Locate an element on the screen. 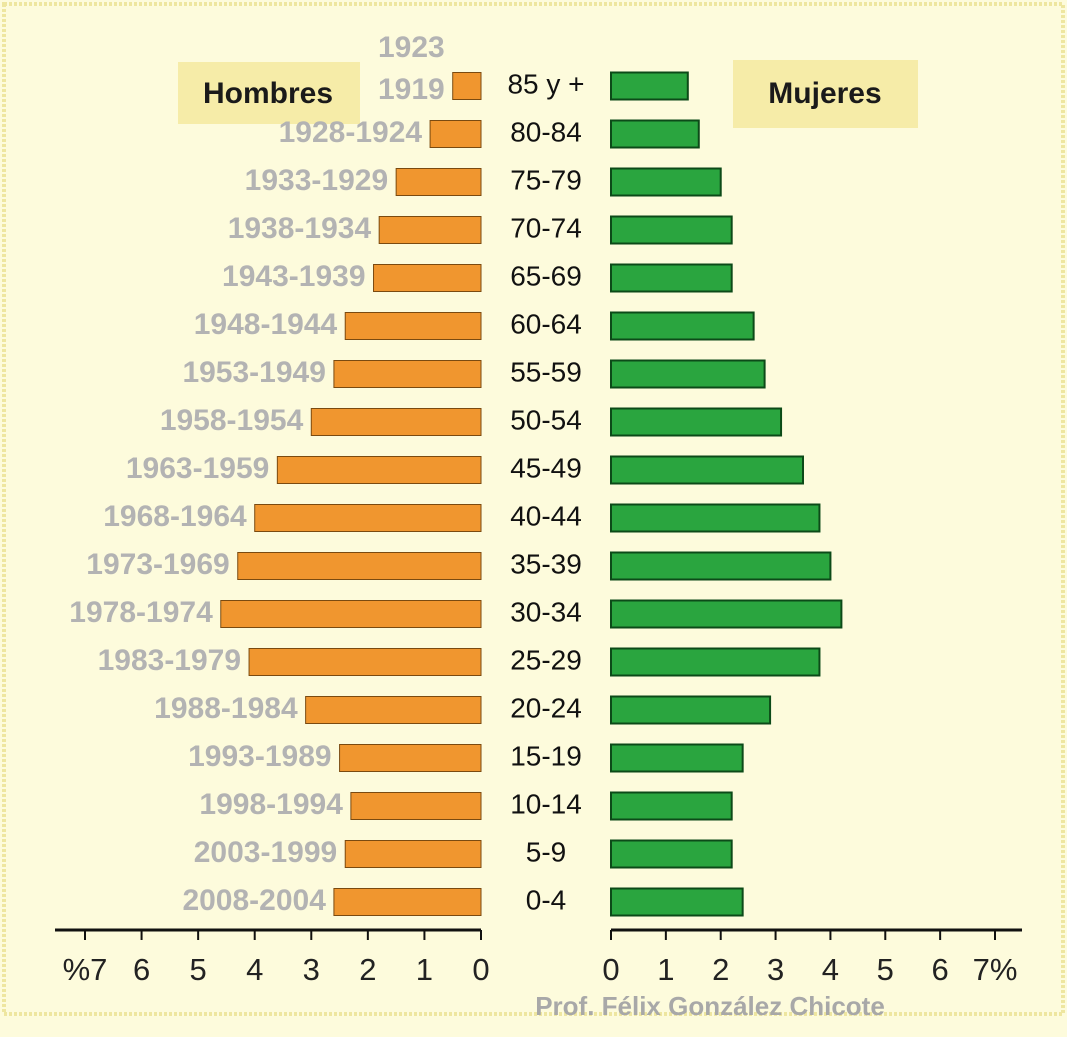  age-label: 80-84 is located at coordinates (546, 131).